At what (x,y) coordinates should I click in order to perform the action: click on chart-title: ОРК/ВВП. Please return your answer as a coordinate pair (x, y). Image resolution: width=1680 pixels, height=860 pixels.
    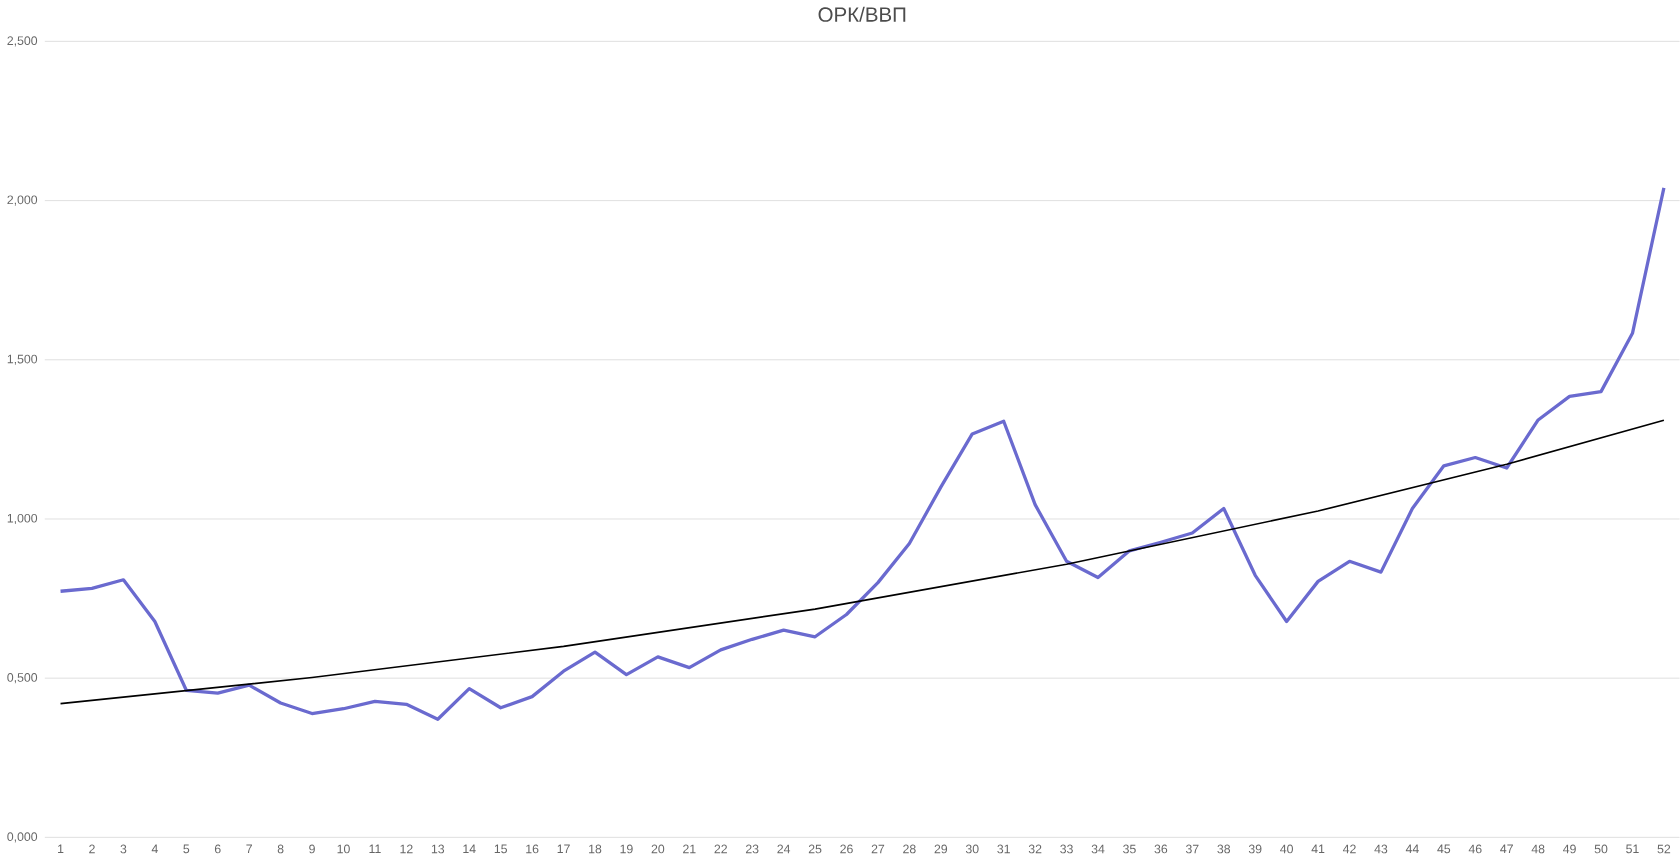
    Looking at the image, I should click on (862, 14).